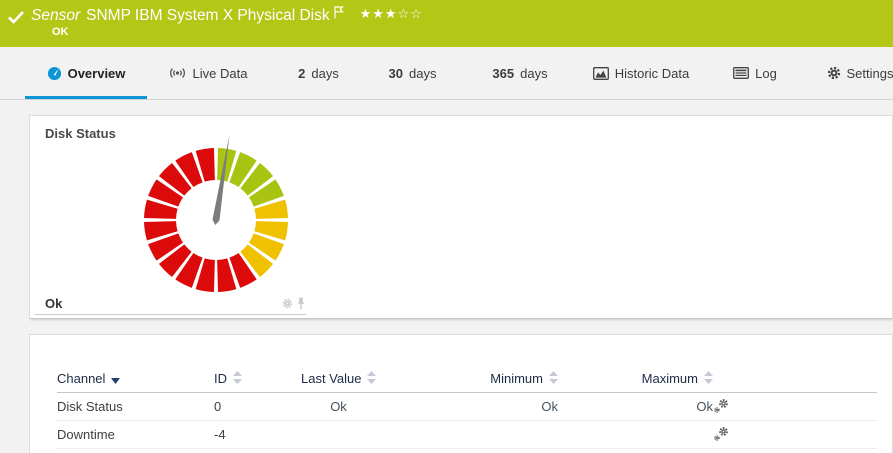 Image resolution: width=893 pixels, height=453 pixels. Describe the element at coordinates (135, 434) in the screenshot. I see `channel-name: Downtime` at that location.